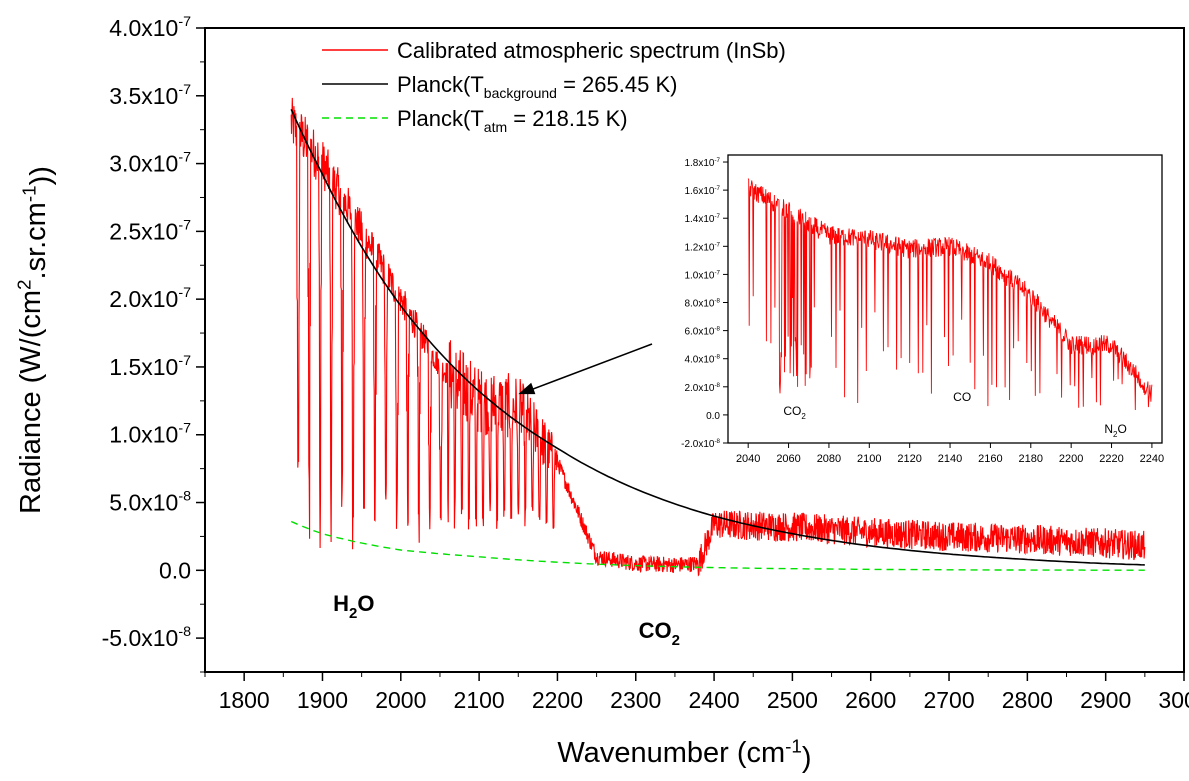 Image resolution: width=1189 pixels, height=781 pixels. What do you see at coordinates (713, 700) in the screenshot?
I see `x-tick-label: 2400` at bounding box center [713, 700].